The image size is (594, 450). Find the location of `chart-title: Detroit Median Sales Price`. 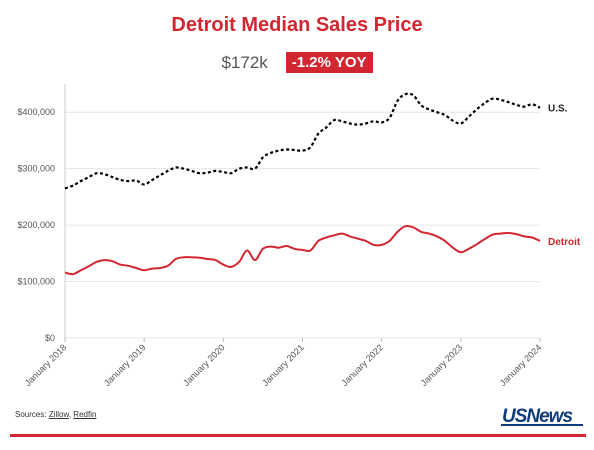

chart-title: Detroit Median Sales Price is located at coordinates (297, 25).